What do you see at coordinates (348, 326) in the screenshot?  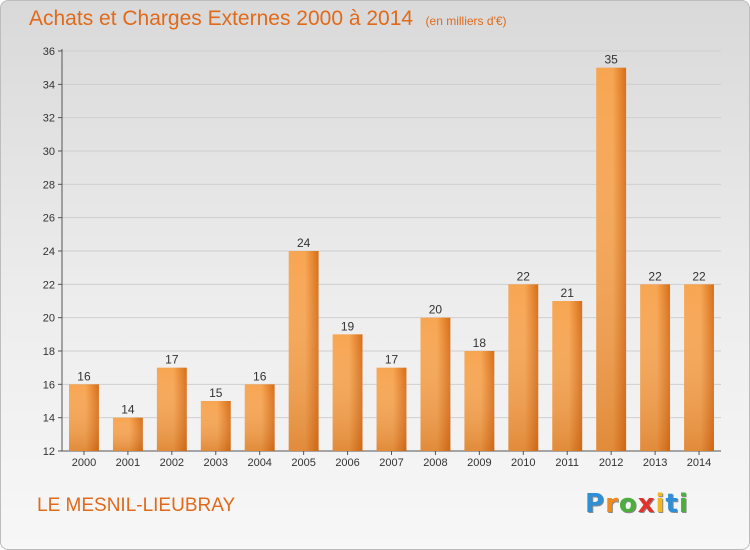 I see `data-label: 19` at bounding box center [348, 326].